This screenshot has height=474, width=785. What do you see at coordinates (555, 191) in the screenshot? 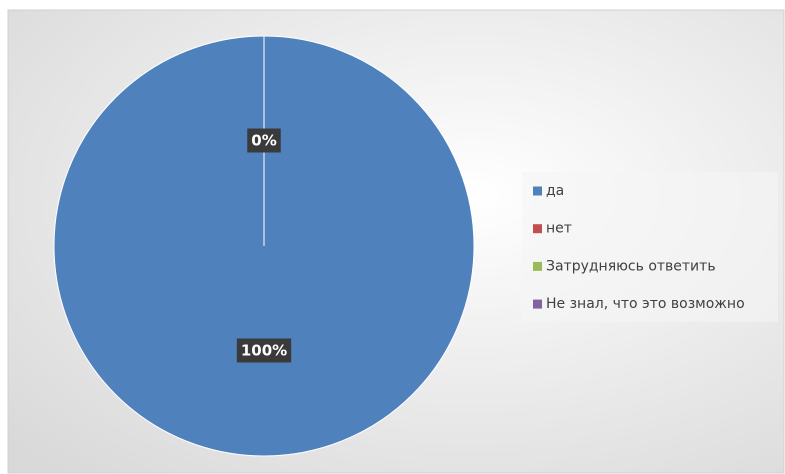
I see `legend-label: да` at bounding box center [555, 191].